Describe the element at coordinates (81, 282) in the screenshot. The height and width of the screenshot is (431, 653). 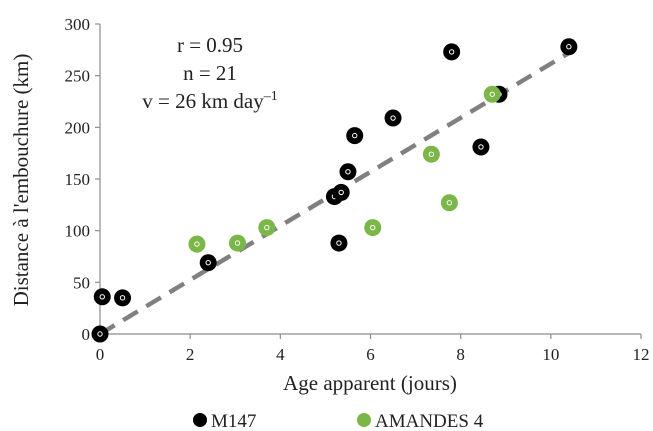
I see `y-tick-label: 50` at that location.